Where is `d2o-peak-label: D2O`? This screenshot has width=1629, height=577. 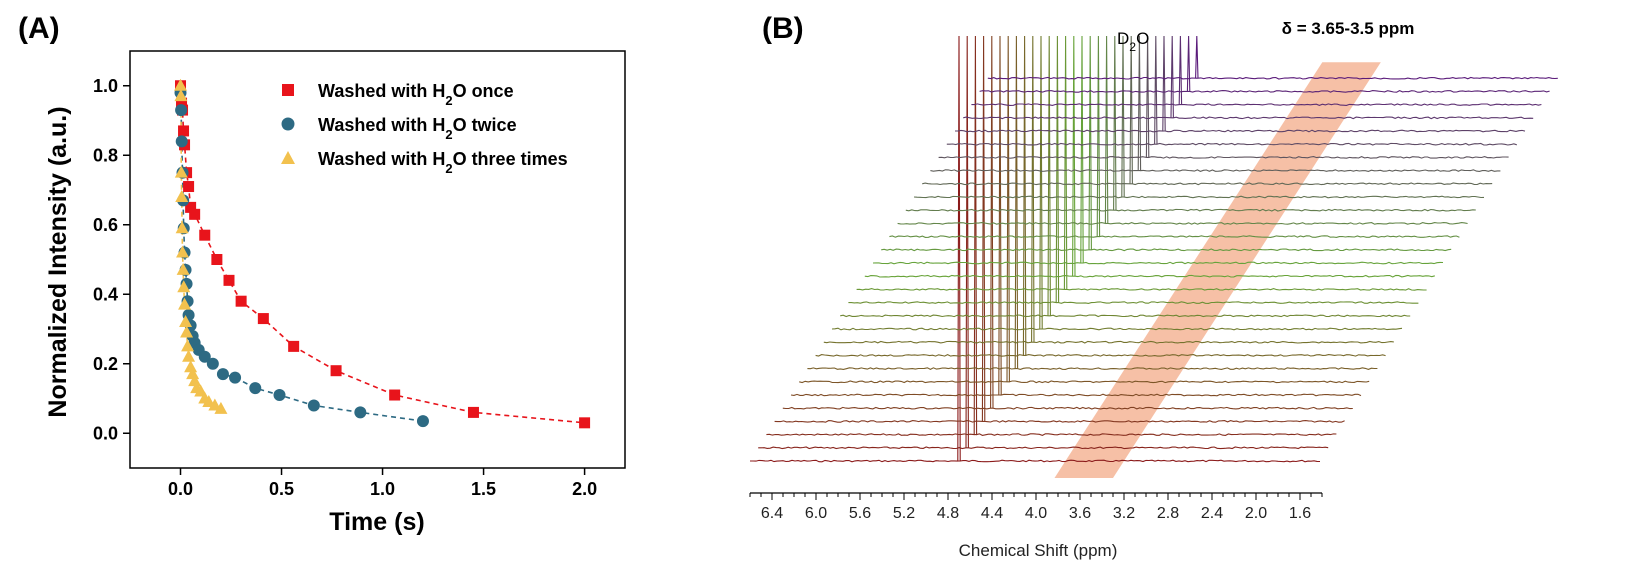
d2o-peak-label: D2O is located at coordinates (1133, 41).